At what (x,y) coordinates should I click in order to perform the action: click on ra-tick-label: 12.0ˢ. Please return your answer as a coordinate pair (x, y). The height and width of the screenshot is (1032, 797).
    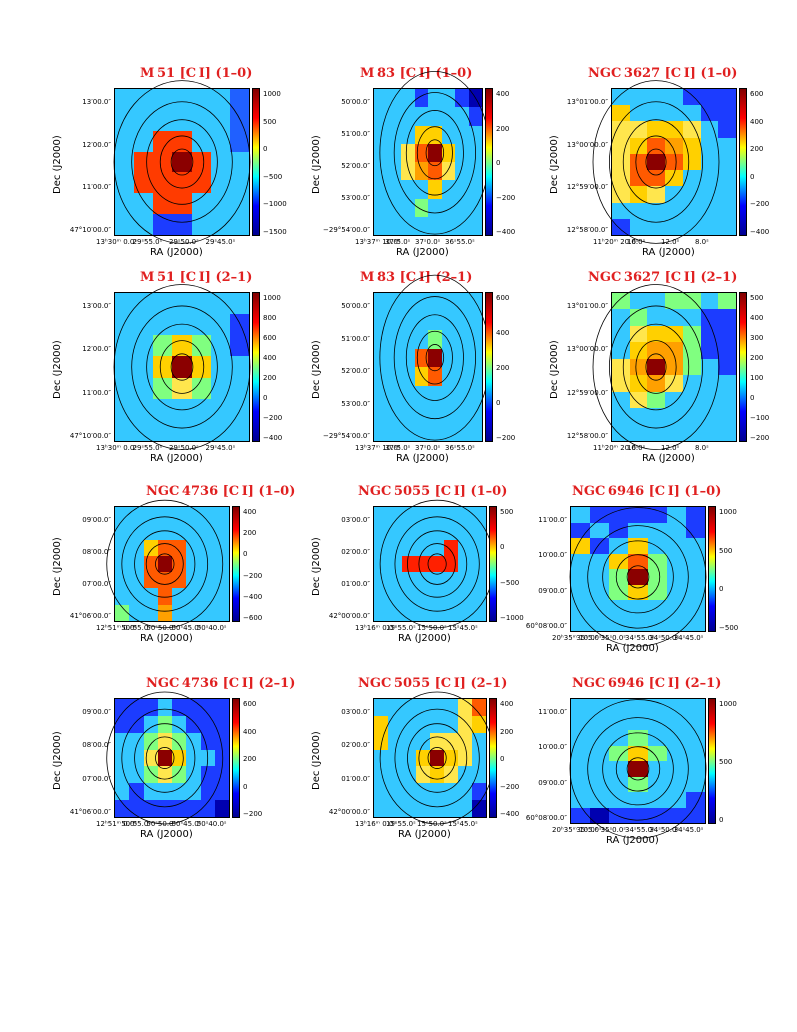
    Looking at the image, I should click on (670, 448).